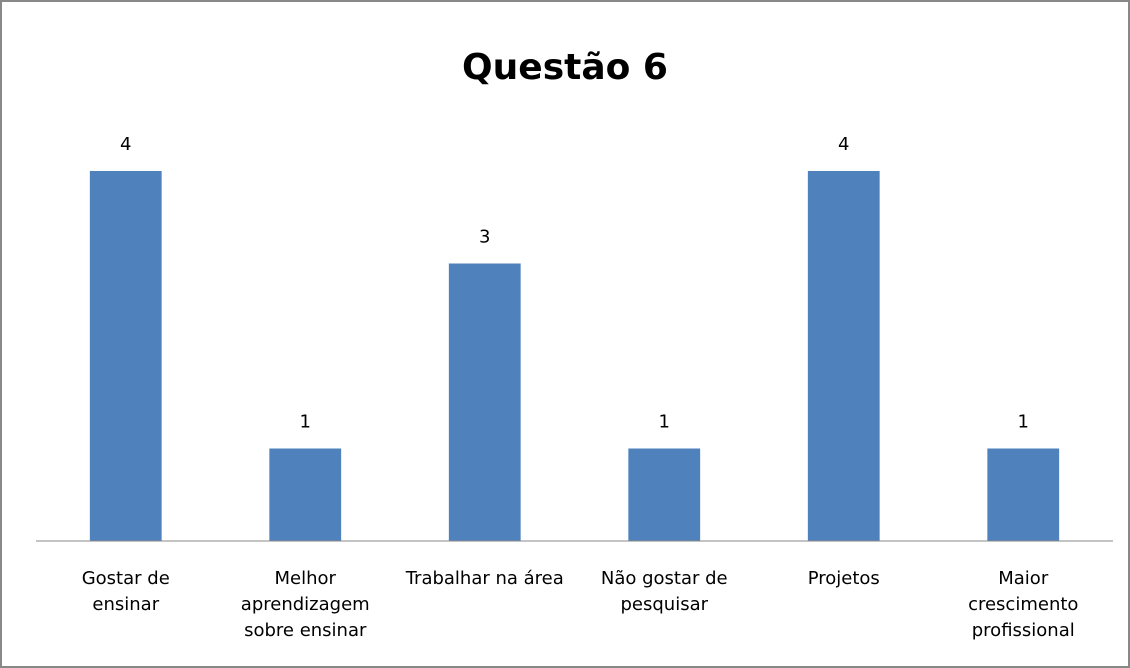 The height and width of the screenshot is (668, 1130). Describe the element at coordinates (305, 604) in the screenshot. I see `x-tick-label: Melhor aprendizagem sobre ensinar` at that location.